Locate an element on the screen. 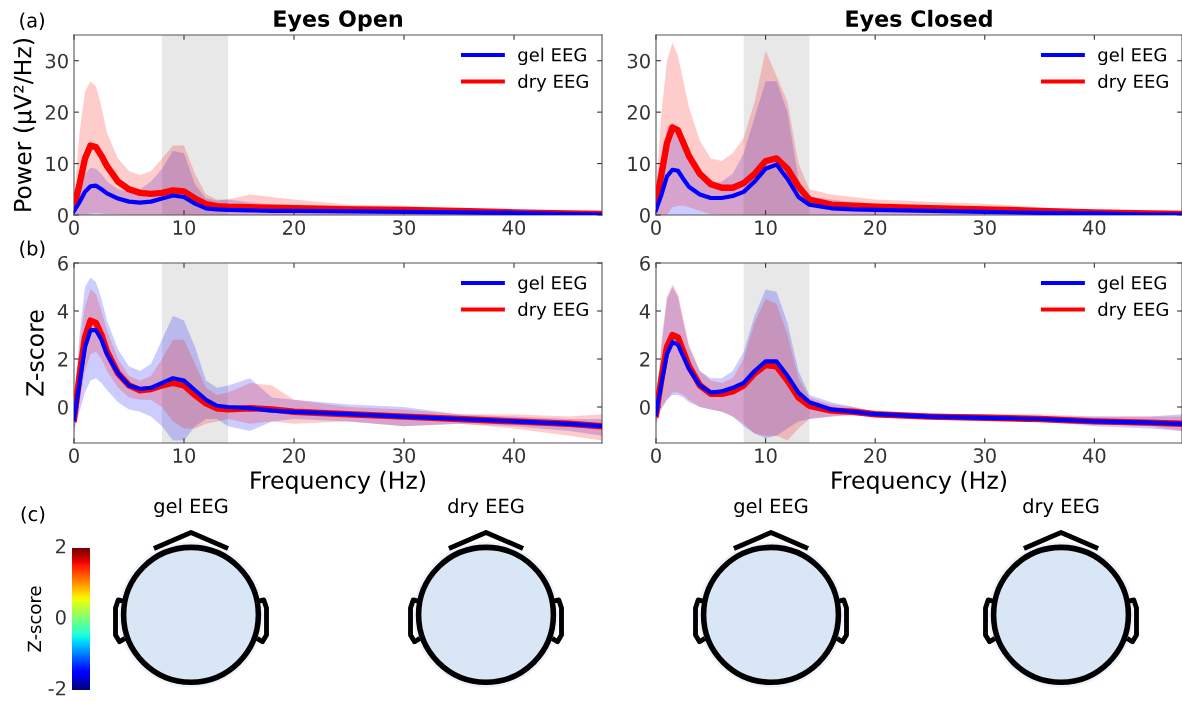  y-axis-title: Z-score is located at coordinates (35, 353).